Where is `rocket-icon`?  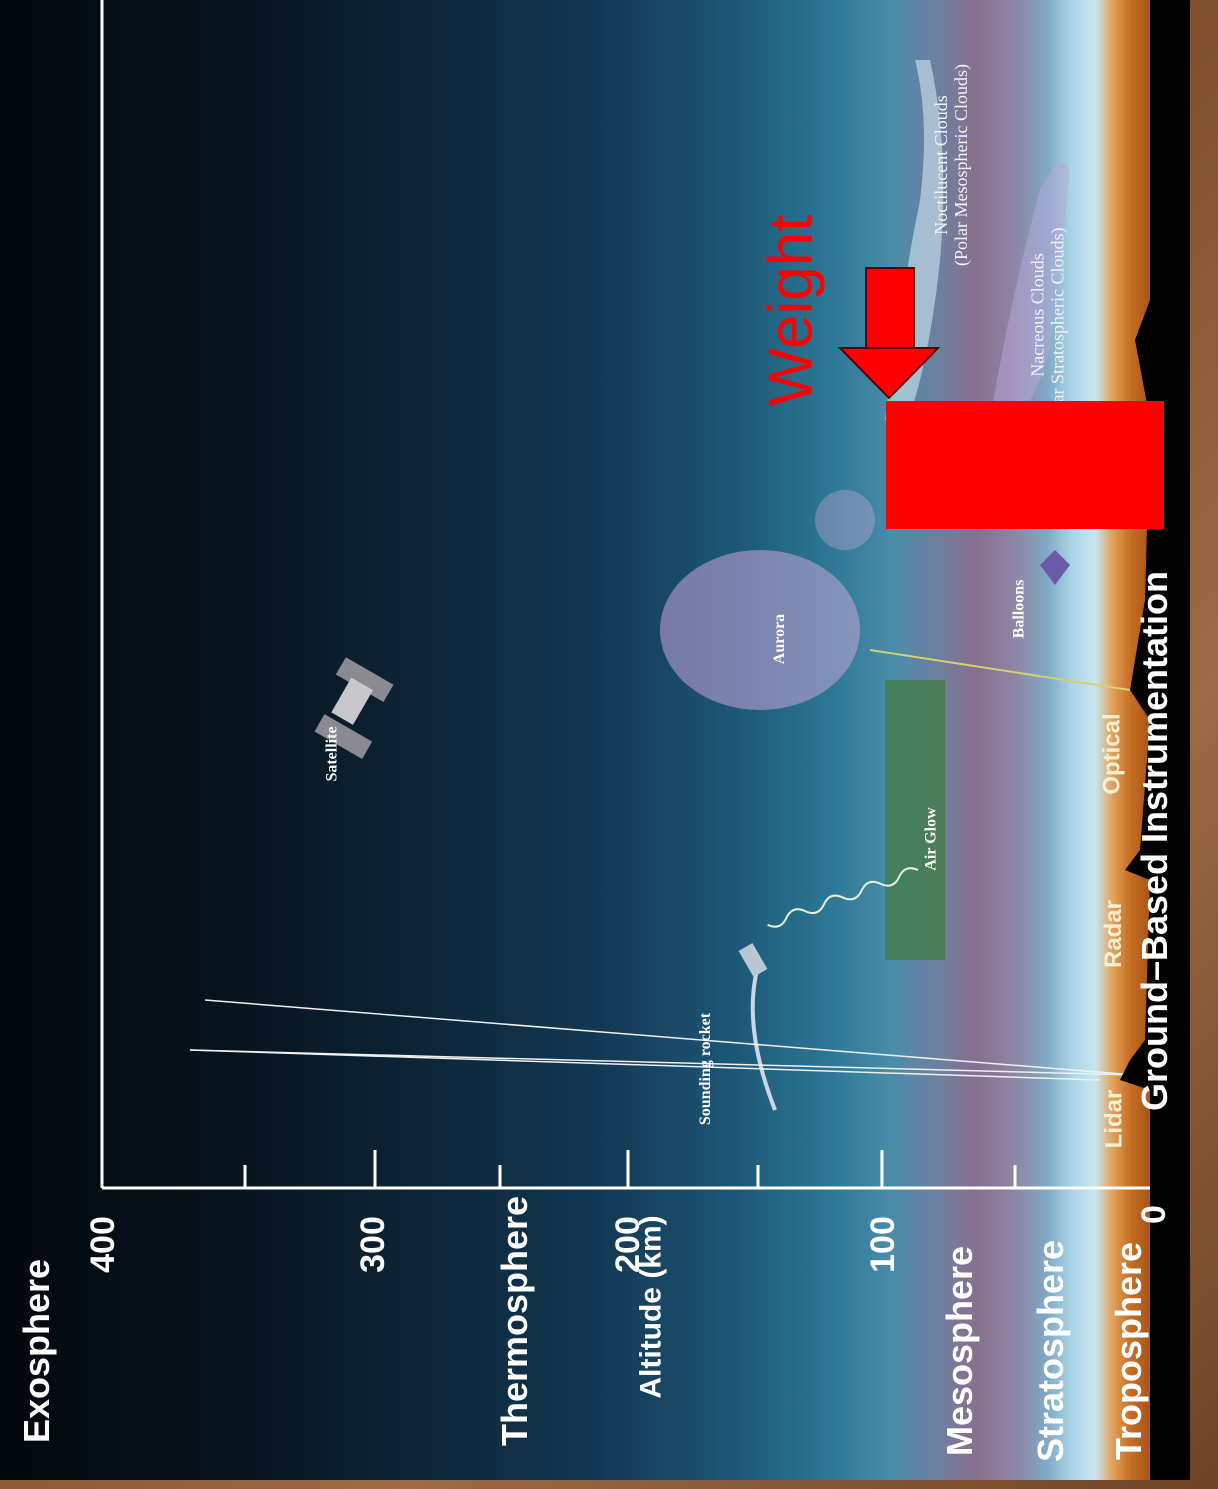 rocket-icon is located at coordinates (753, 960).